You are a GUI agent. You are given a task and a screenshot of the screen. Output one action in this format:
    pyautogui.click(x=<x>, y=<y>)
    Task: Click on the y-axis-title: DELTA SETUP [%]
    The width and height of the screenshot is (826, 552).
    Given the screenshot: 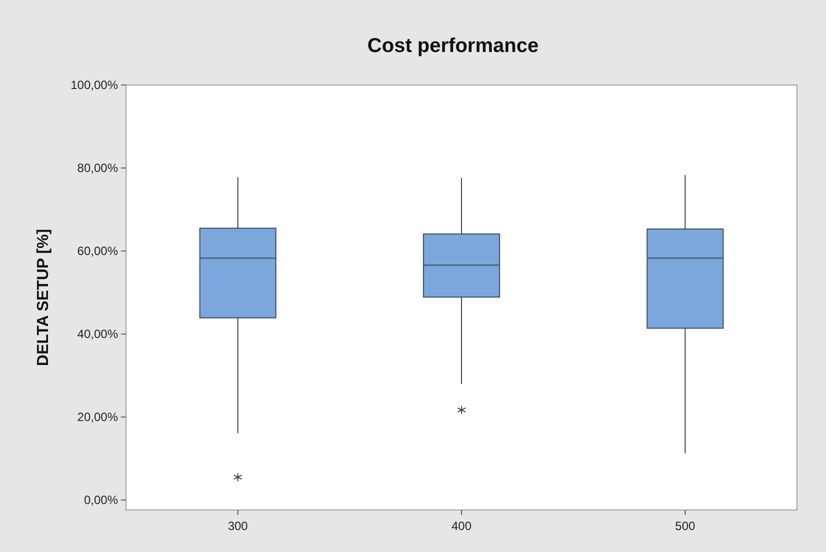 What is the action you would take?
    pyautogui.click(x=43, y=297)
    